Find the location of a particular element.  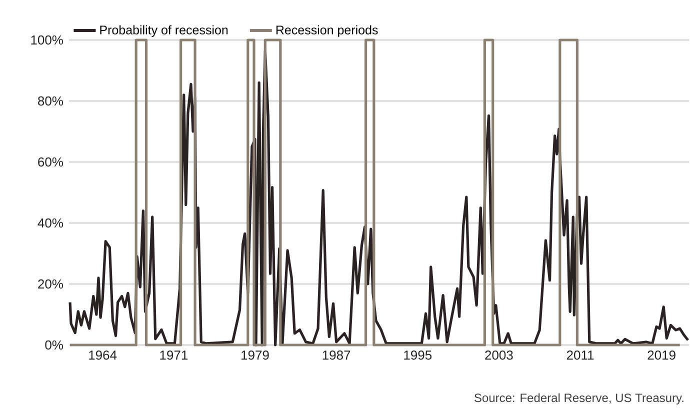

x-tick-label: 1987 is located at coordinates (336, 355).